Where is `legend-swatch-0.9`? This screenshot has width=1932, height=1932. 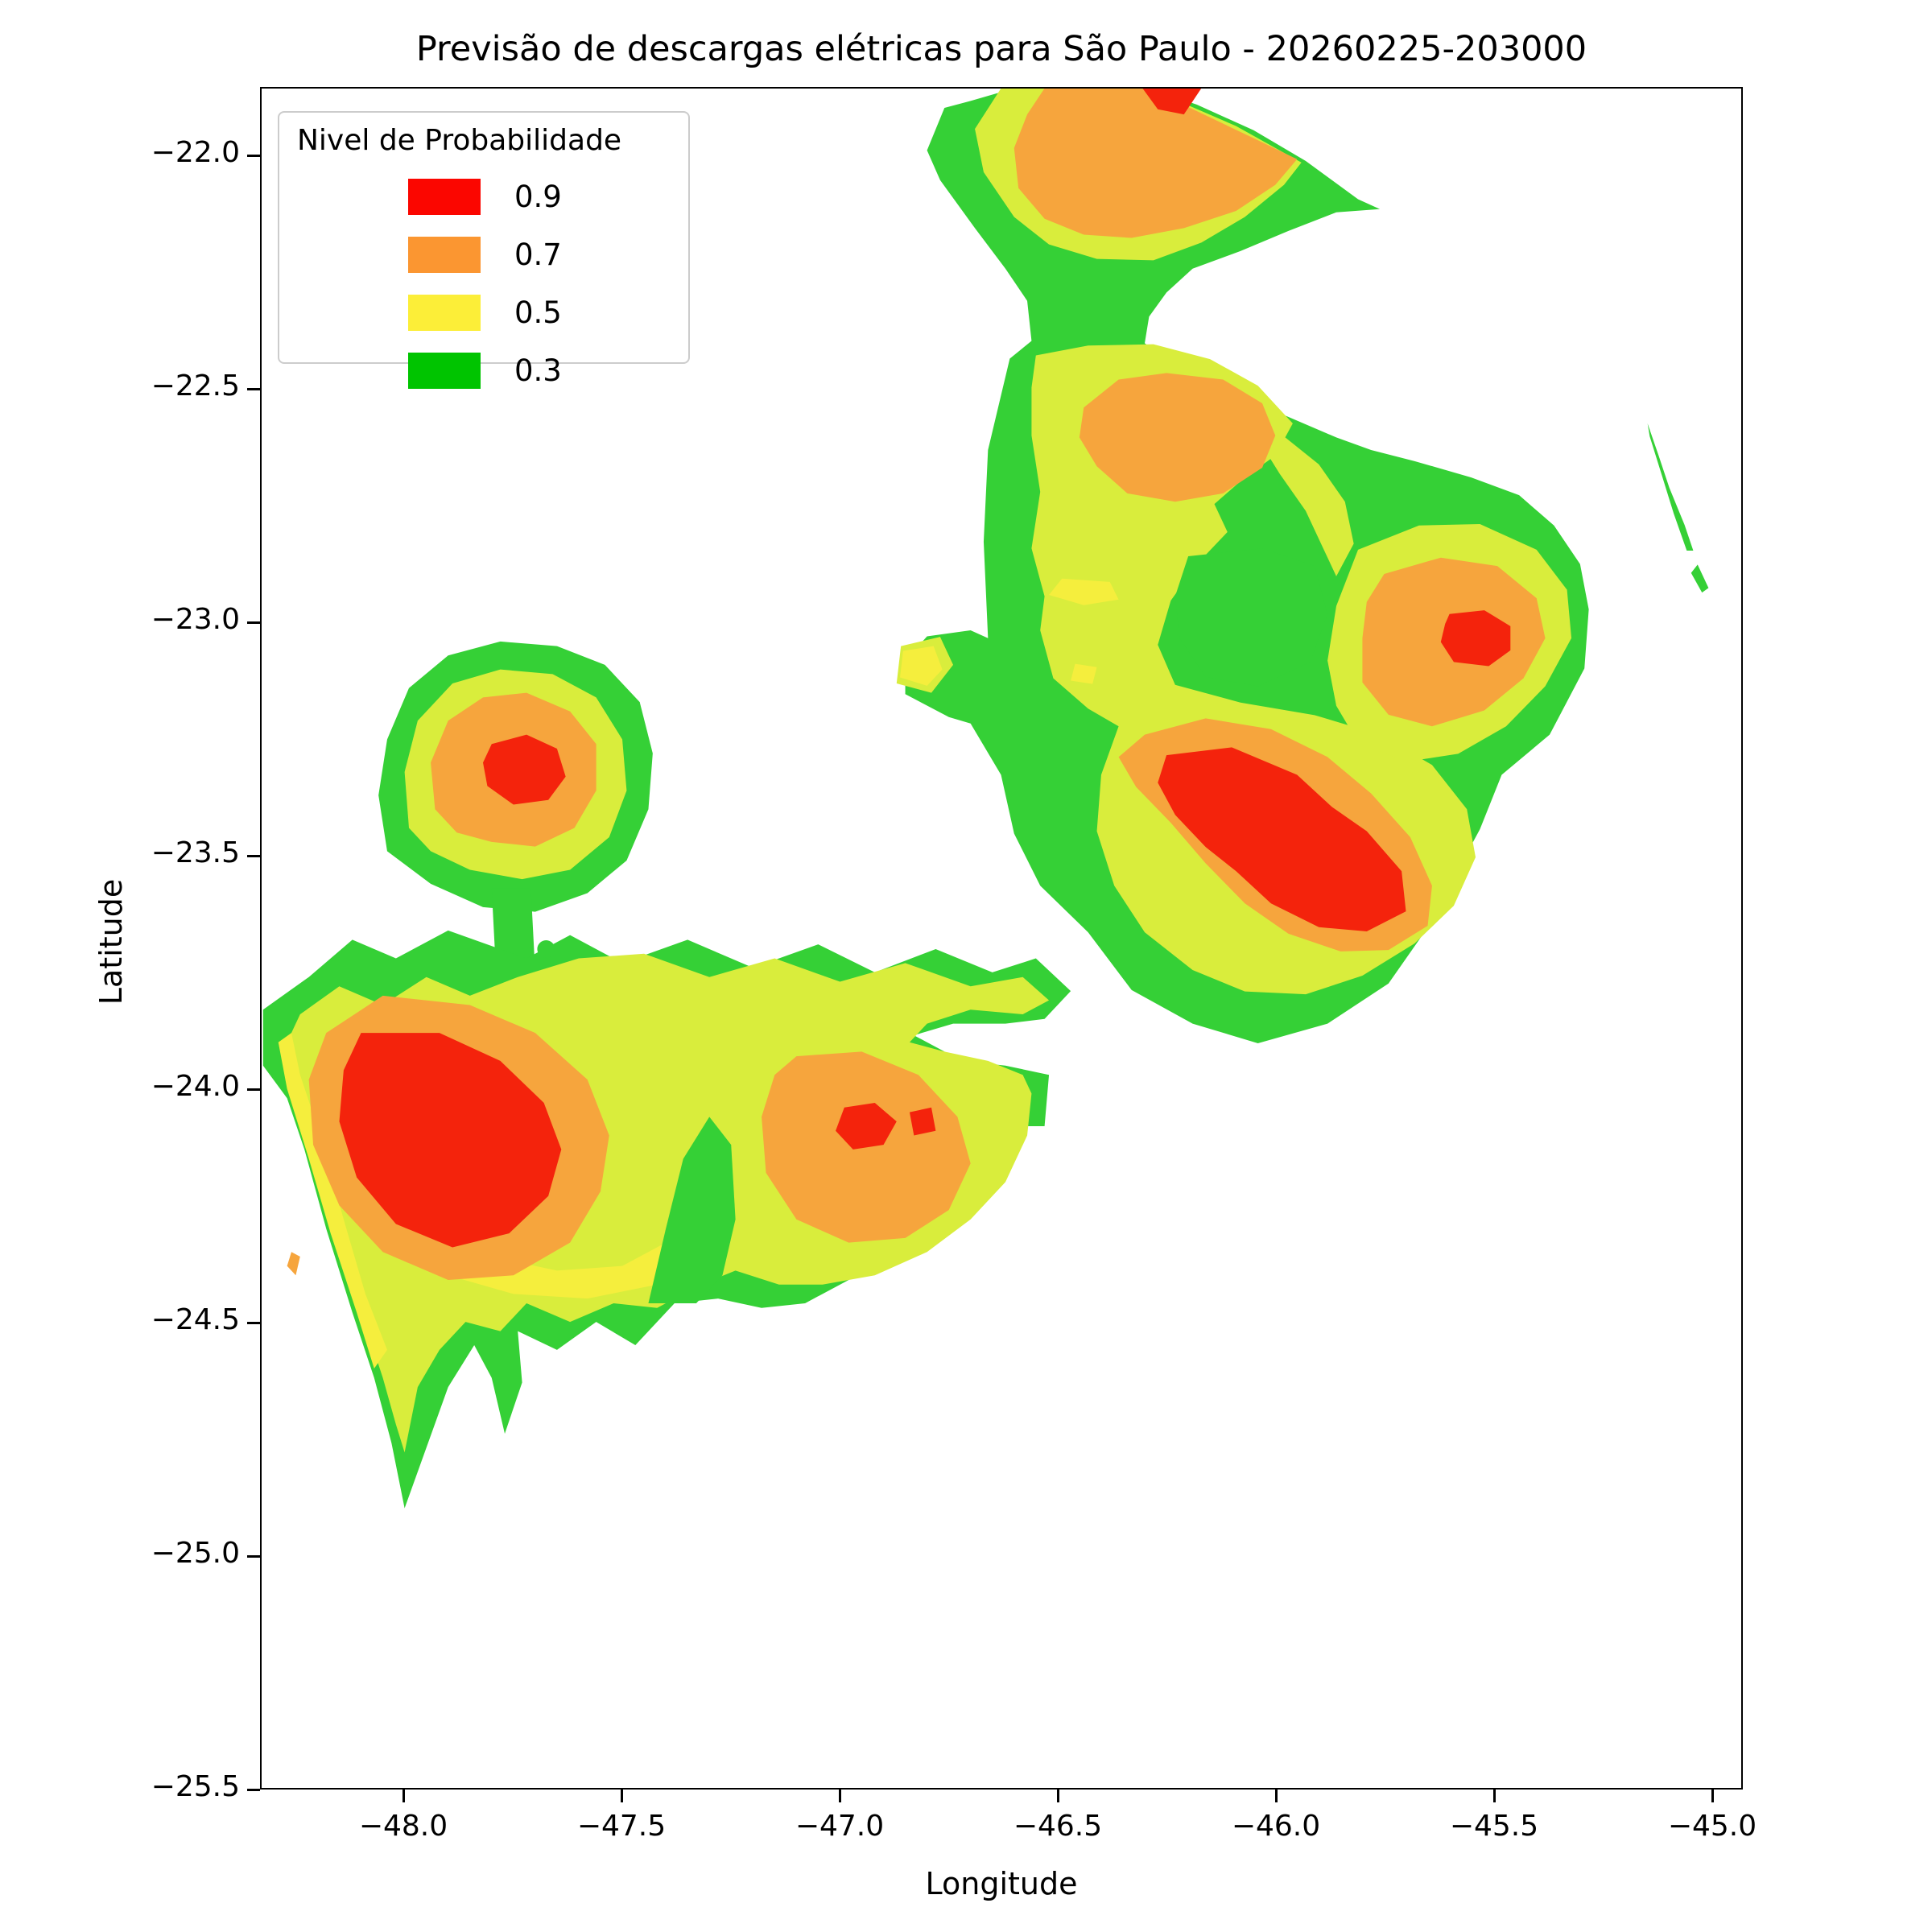 legend-swatch-0.9 is located at coordinates (444, 196).